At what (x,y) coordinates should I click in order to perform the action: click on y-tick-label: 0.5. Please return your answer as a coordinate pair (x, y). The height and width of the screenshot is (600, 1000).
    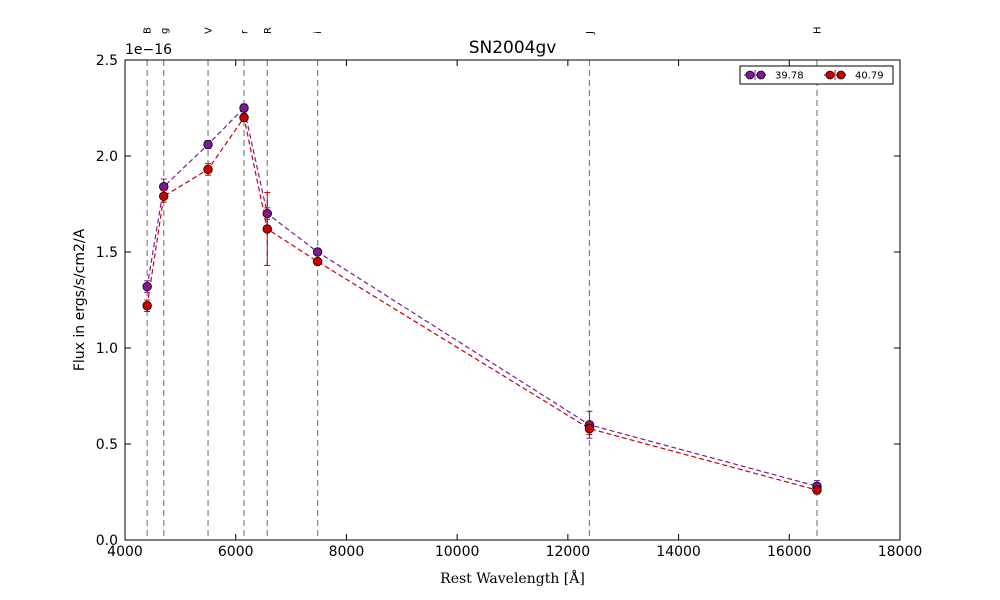
    Looking at the image, I should click on (107, 445).